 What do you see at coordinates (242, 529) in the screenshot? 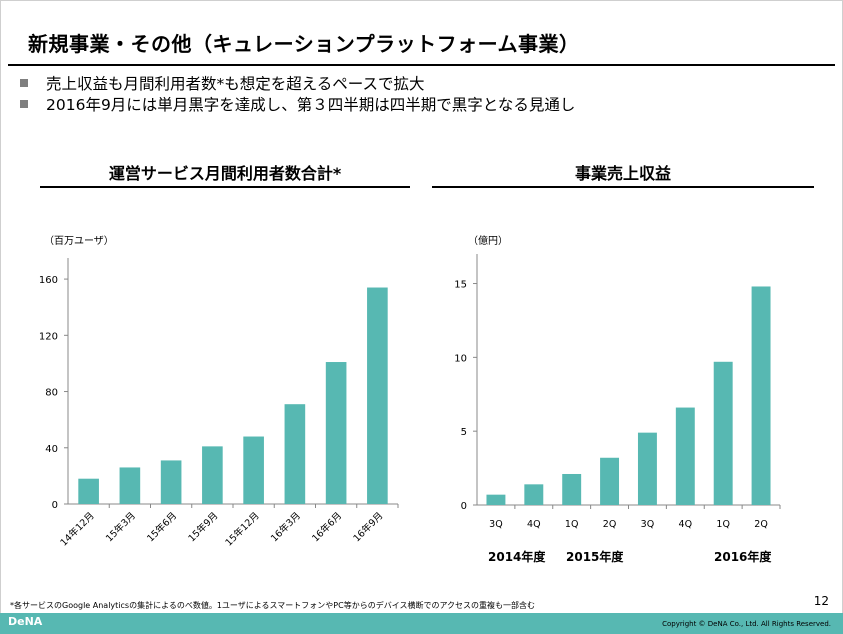
I see `x-category-label: 15年12月` at bounding box center [242, 529].